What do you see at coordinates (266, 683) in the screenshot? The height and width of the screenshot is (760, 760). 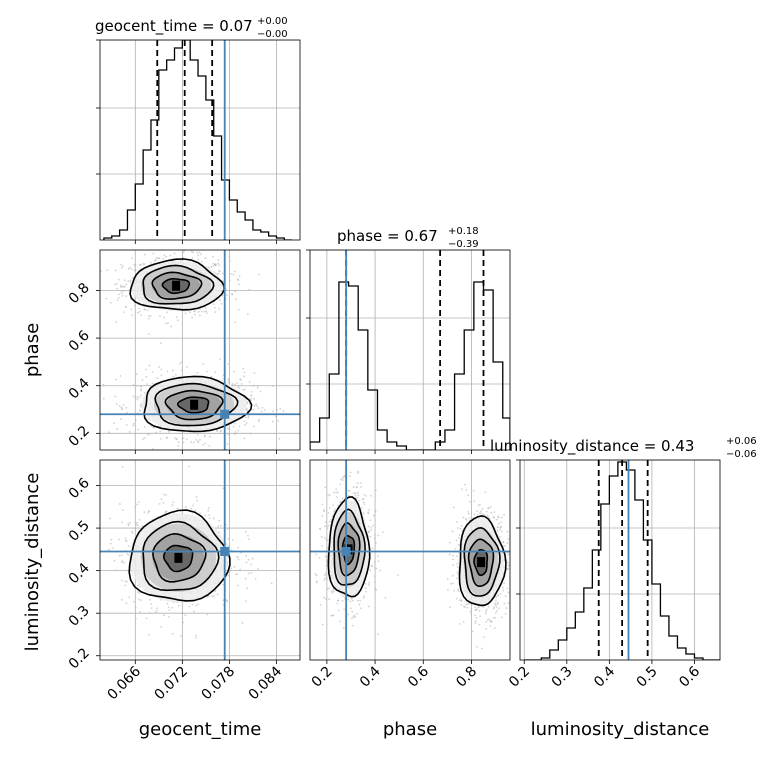 I see `x-tick-label: 0.084` at bounding box center [266, 683].